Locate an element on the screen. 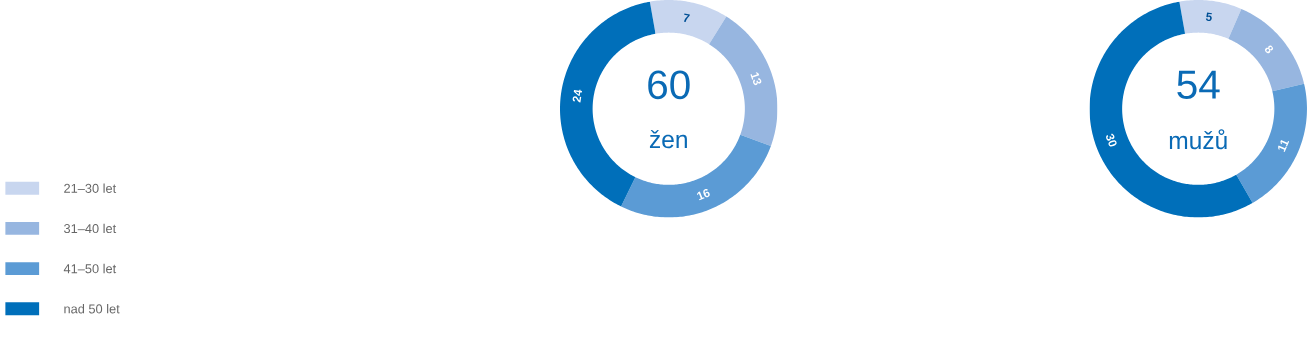  legend-label: nad 50 let is located at coordinates (92, 308).